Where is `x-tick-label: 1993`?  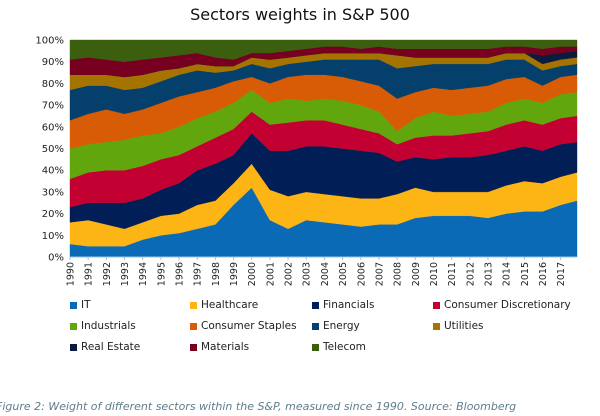
x-tick-label: 1993 is located at coordinates (125, 274).